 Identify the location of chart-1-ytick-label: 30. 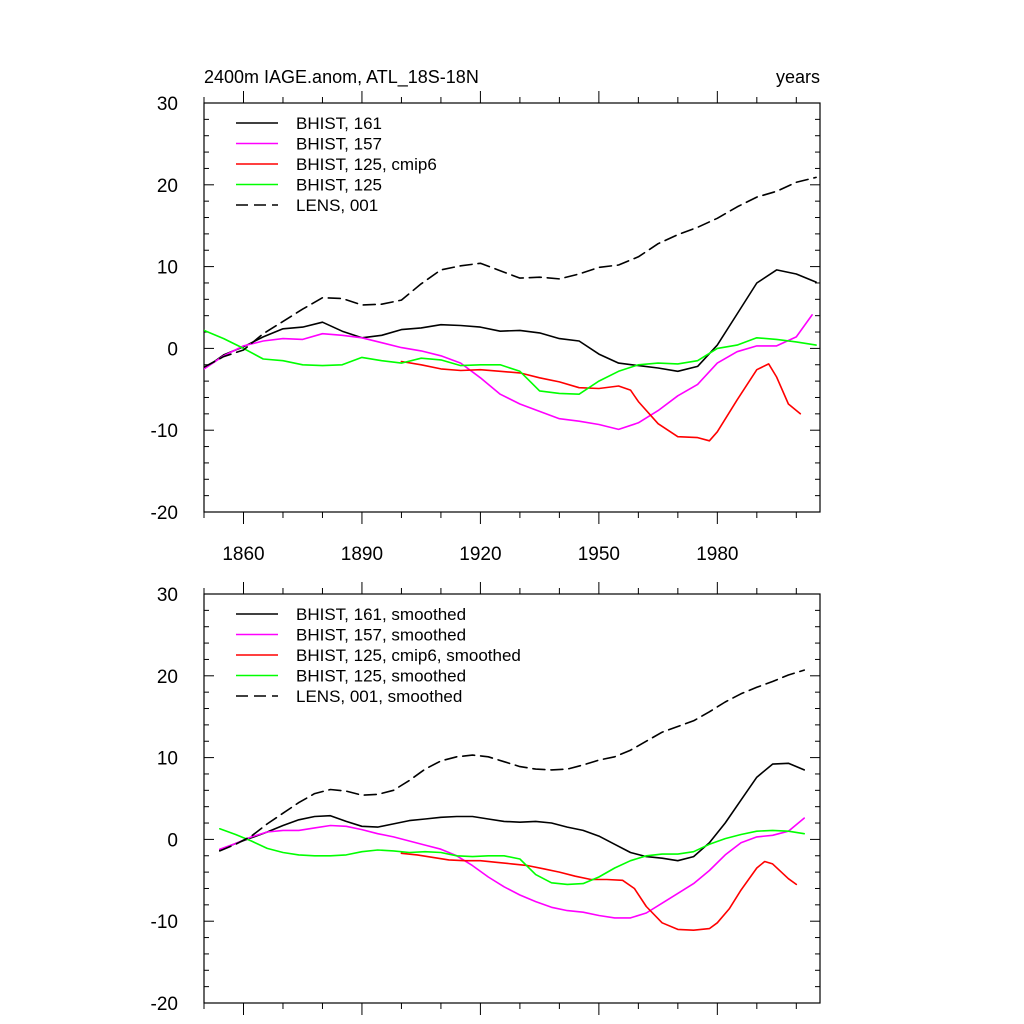
(167, 595).